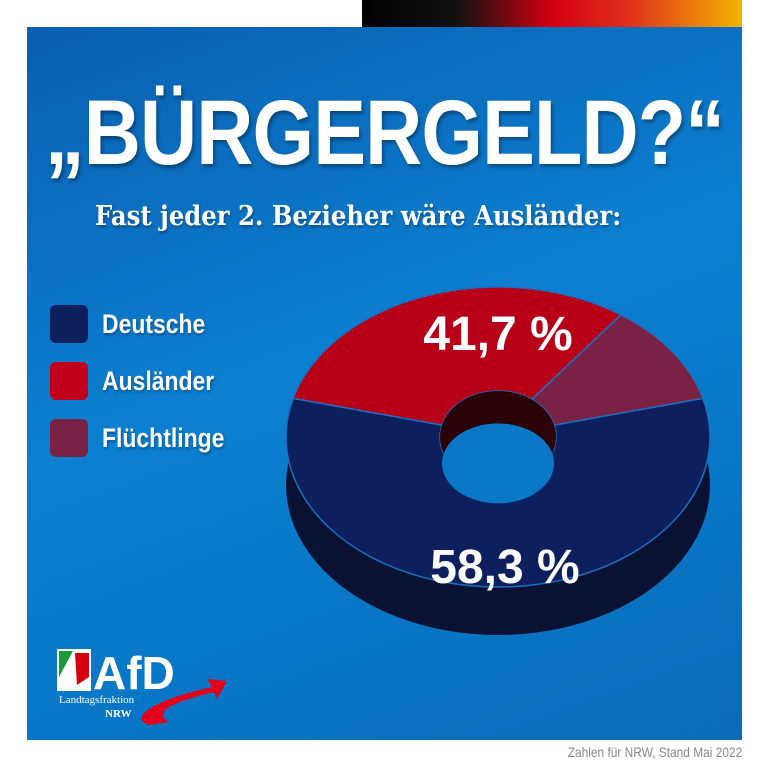 This screenshot has width=768, height=768. I want to click on legend-item-fluechtlinge: Flüchtlinge, so click(148, 438).